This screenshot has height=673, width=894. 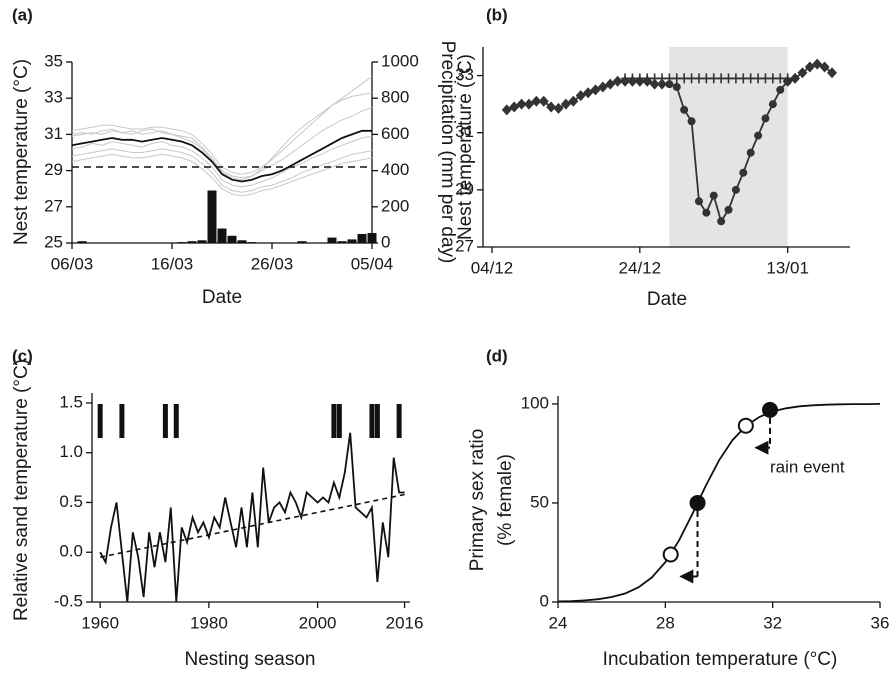 What do you see at coordinates (558, 622) in the screenshot?
I see `x-tick-label: 24` at bounding box center [558, 622].